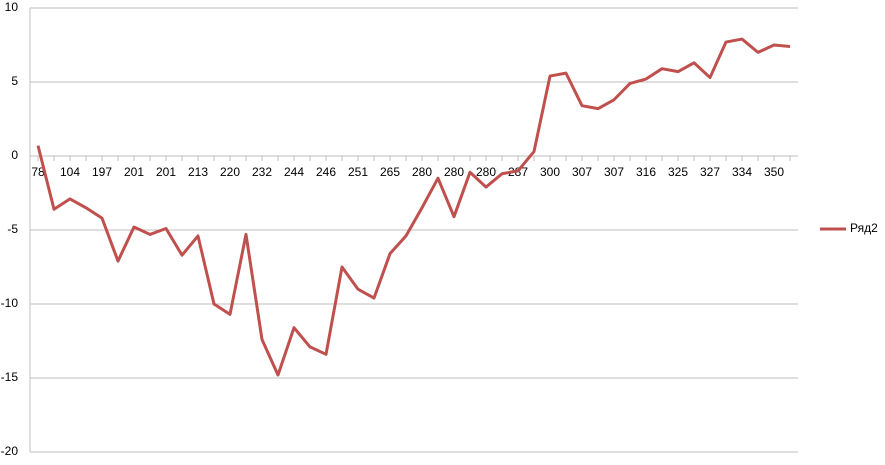 The height and width of the screenshot is (465, 885). I want to click on x-tick-label: 220, so click(230, 172).